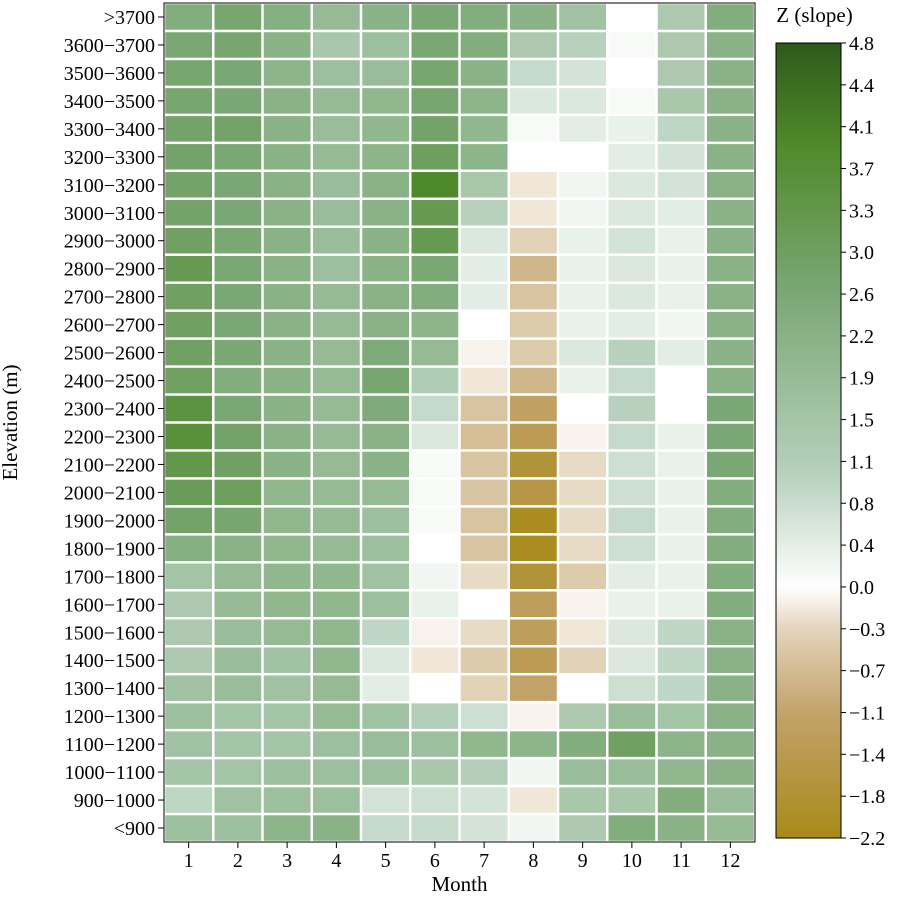 The height and width of the screenshot is (900, 897). I want to click on y-tick-label: 1600−1700, so click(109, 605).